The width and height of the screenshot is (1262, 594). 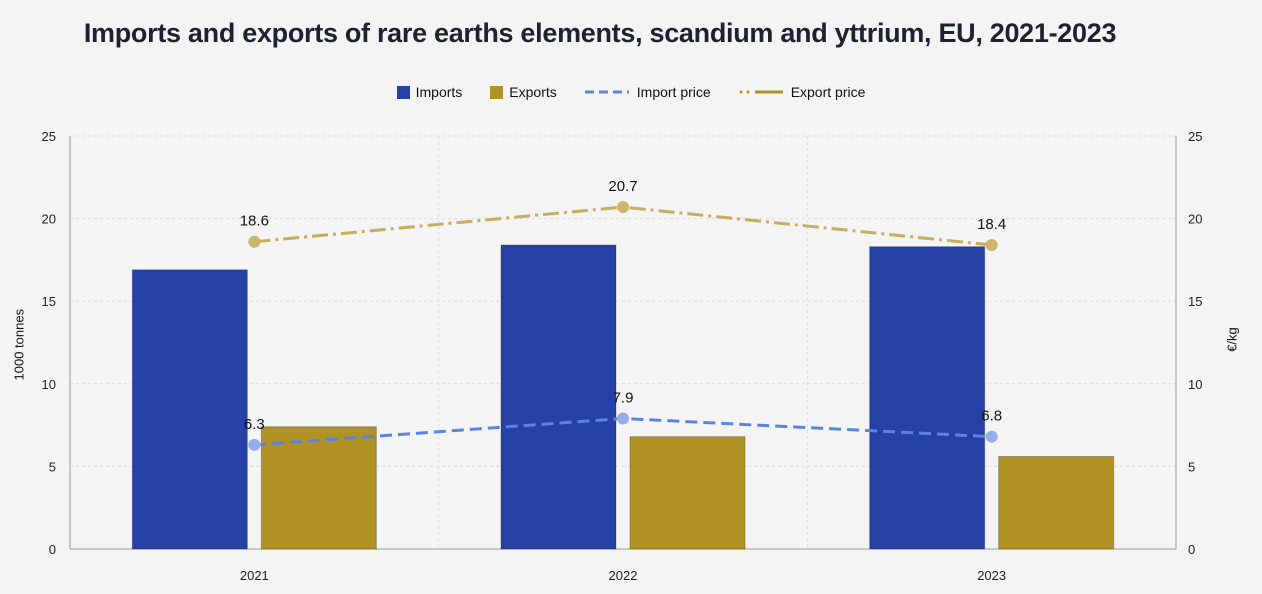 I want to click on y-tick-label-left: 15, so click(x=49, y=301).